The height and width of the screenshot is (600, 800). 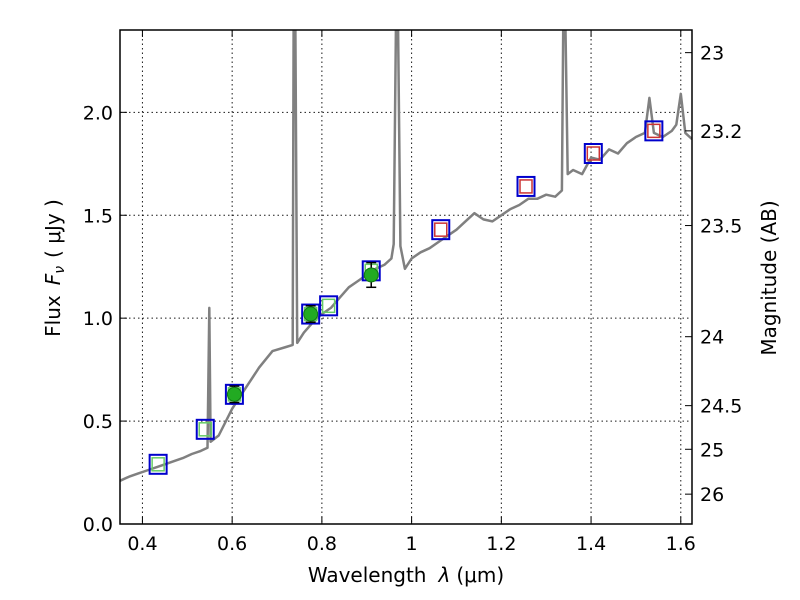 What do you see at coordinates (501, 544) in the screenshot?
I see `x-tick-label: 1.2` at bounding box center [501, 544].